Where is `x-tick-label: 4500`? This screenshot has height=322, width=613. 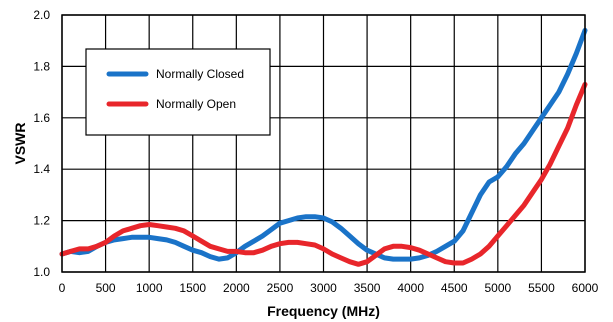 x-tick-label: 4500 is located at coordinates (454, 288).